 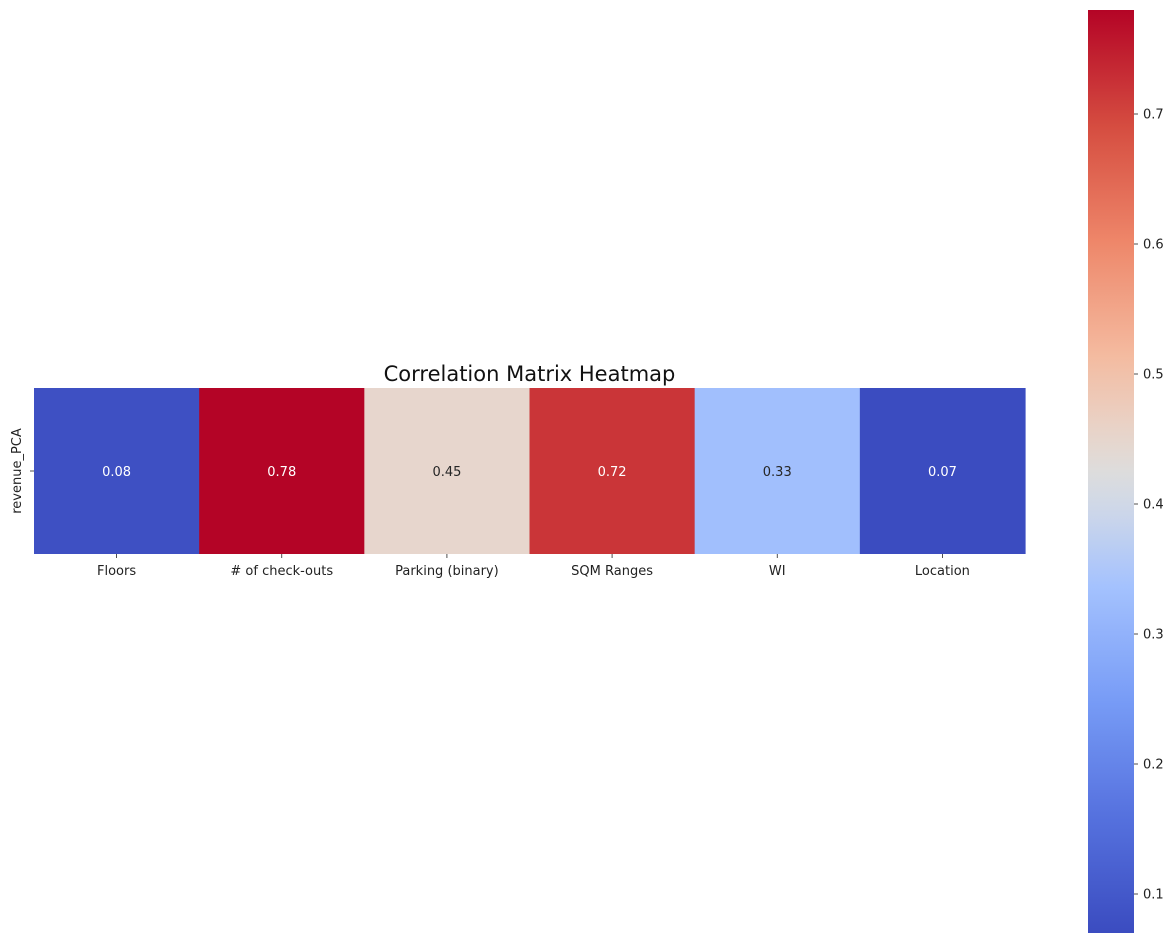 What do you see at coordinates (1153, 245) in the screenshot?
I see `colorbar-tick-label: 0.6` at bounding box center [1153, 245].